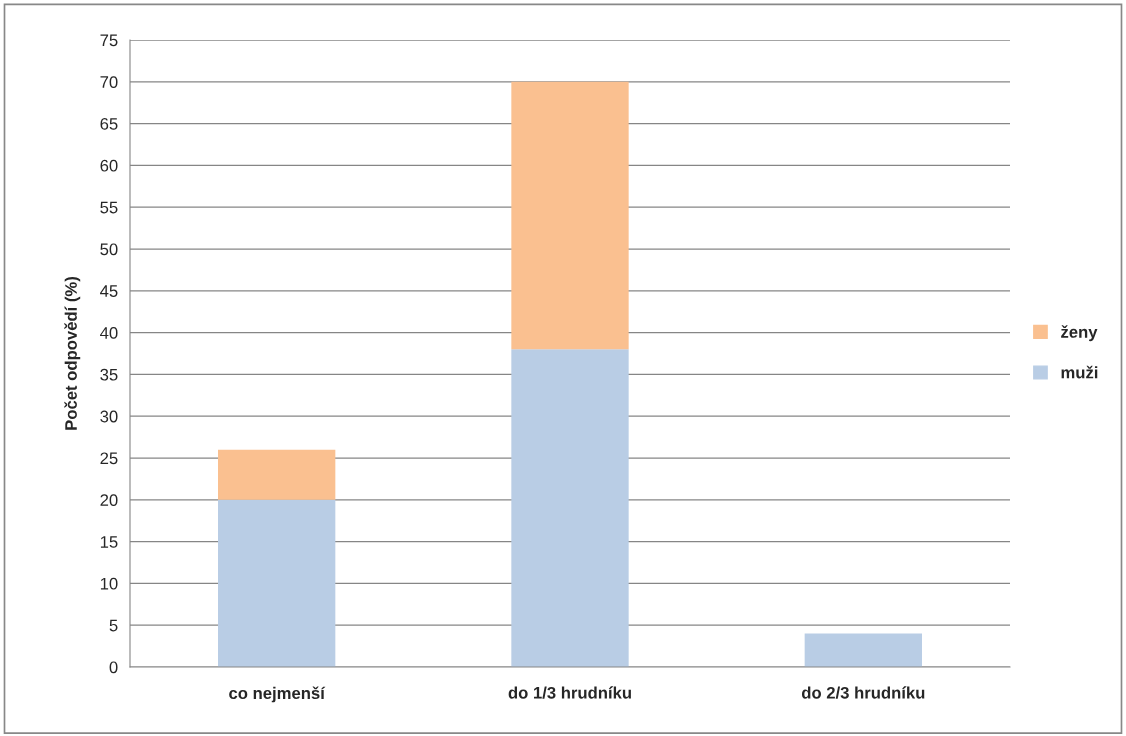 The width and height of the screenshot is (1126, 736). What do you see at coordinates (109, 165) in the screenshot?
I see `y-tick-label: 60` at bounding box center [109, 165].